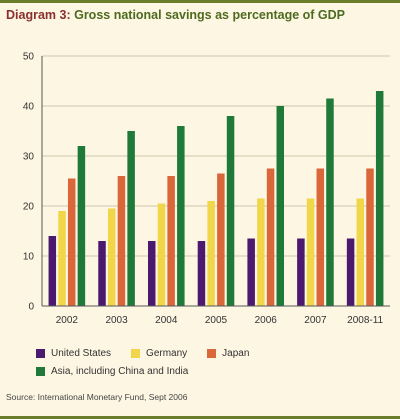 The width and height of the screenshot is (400, 419). Describe the element at coordinates (116, 320) in the screenshot. I see `x-tick-label-2003: 2003` at that location.